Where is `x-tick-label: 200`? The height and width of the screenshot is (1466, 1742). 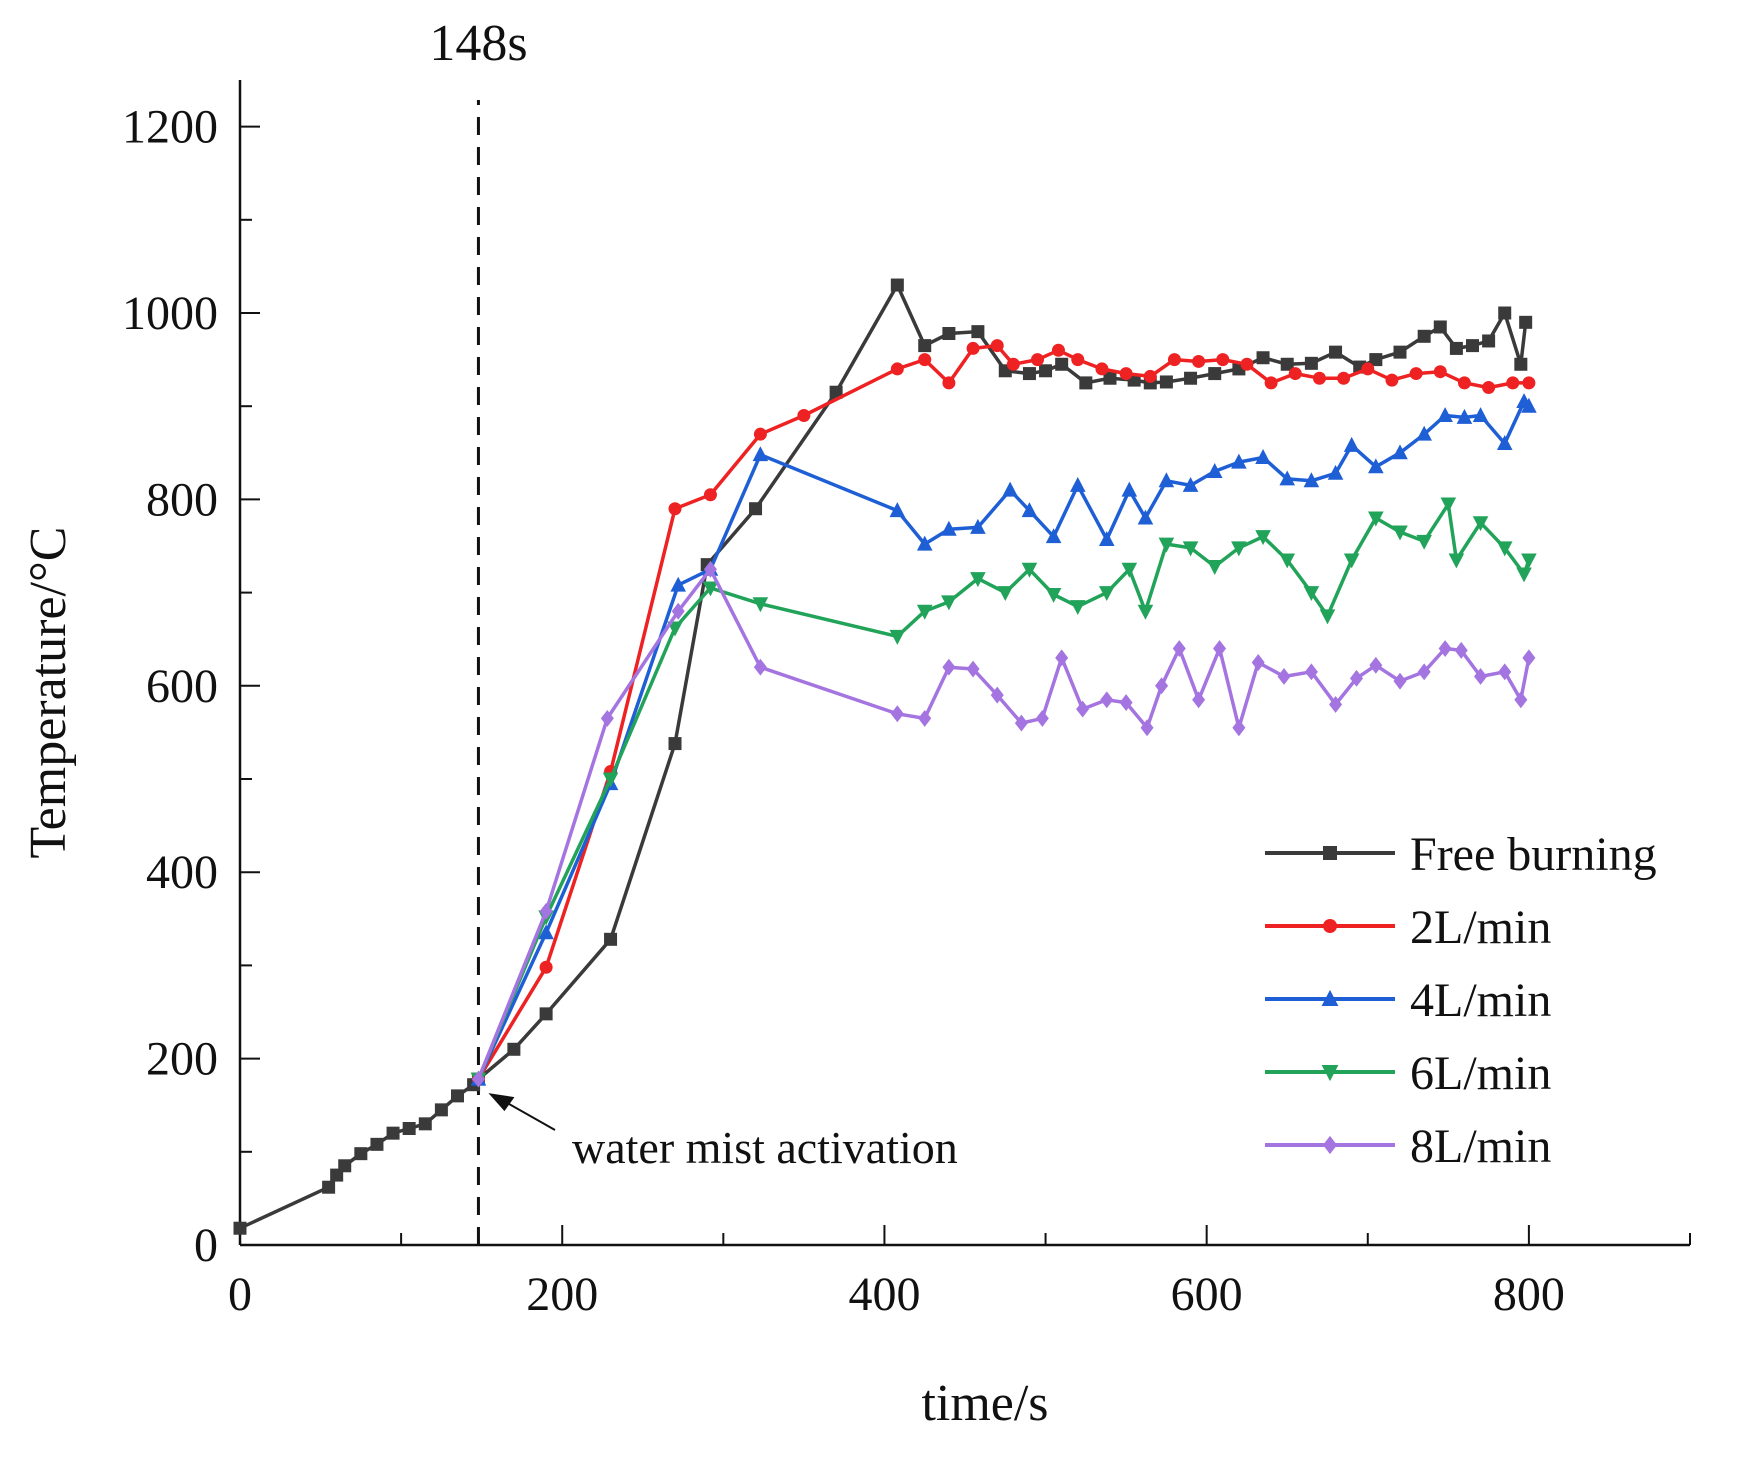
x-tick-label: 200 is located at coordinates (562, 1294).